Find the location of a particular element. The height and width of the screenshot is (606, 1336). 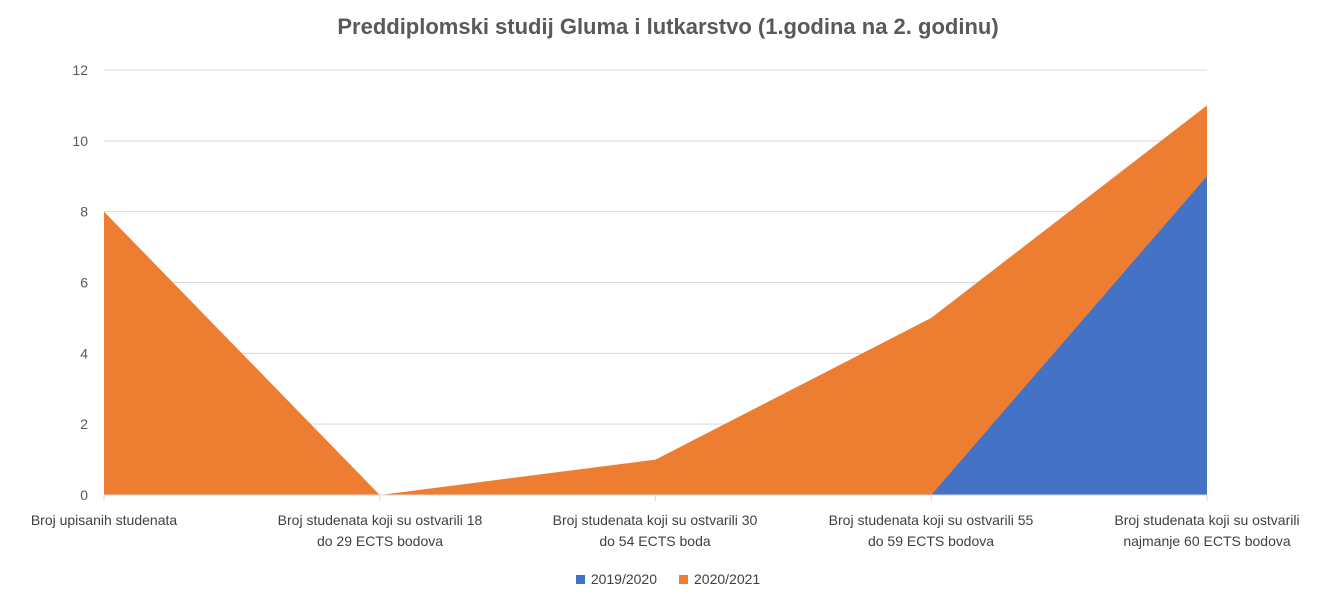

y-tick-label: 2 is located at coordinates (84, 424).